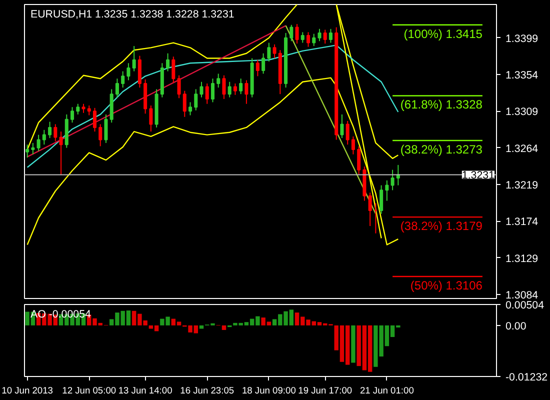 The image size is (550, 400). Describe the element at coordinates (525, 306) in the screenshot. I see `y-tick-label: 0.00504` at that location.